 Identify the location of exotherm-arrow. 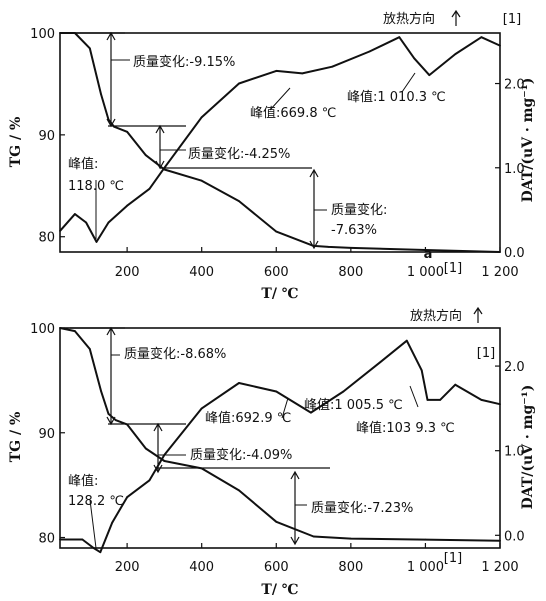
(478, 314).